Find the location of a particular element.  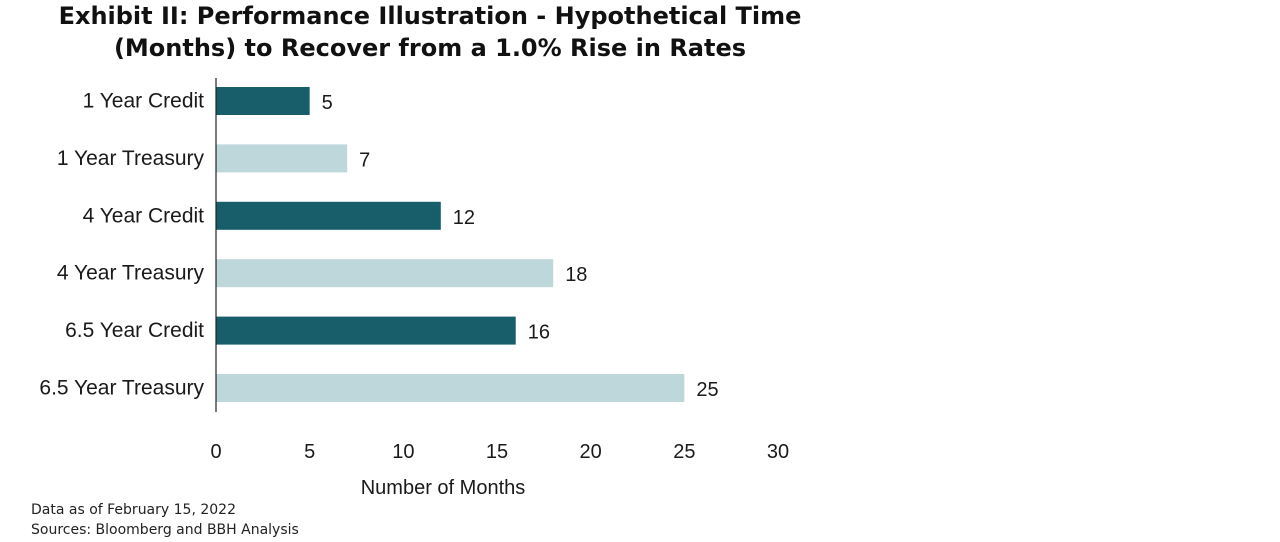

sources-note: Sources: Bloomberg and BBH Analysis is located at coordinates (165, 530).